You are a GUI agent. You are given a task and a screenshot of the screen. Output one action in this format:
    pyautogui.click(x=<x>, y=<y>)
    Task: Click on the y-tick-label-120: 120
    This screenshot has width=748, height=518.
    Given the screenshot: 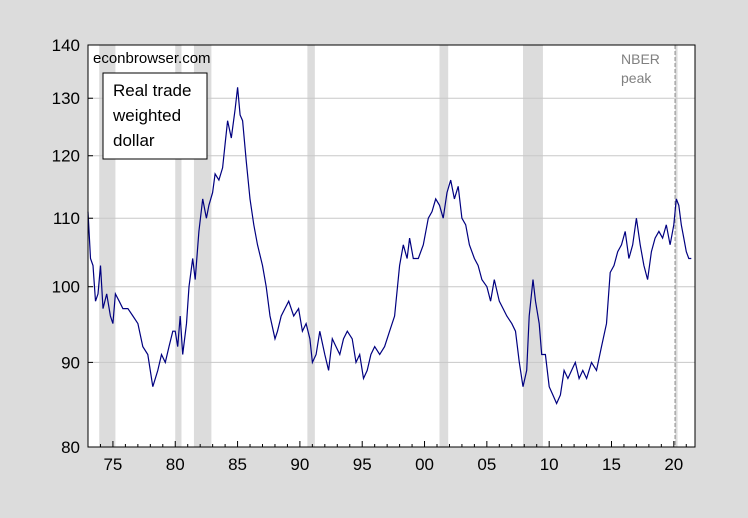 What is the action you would take?
    pyautogui.click(x=66, y=156)
    